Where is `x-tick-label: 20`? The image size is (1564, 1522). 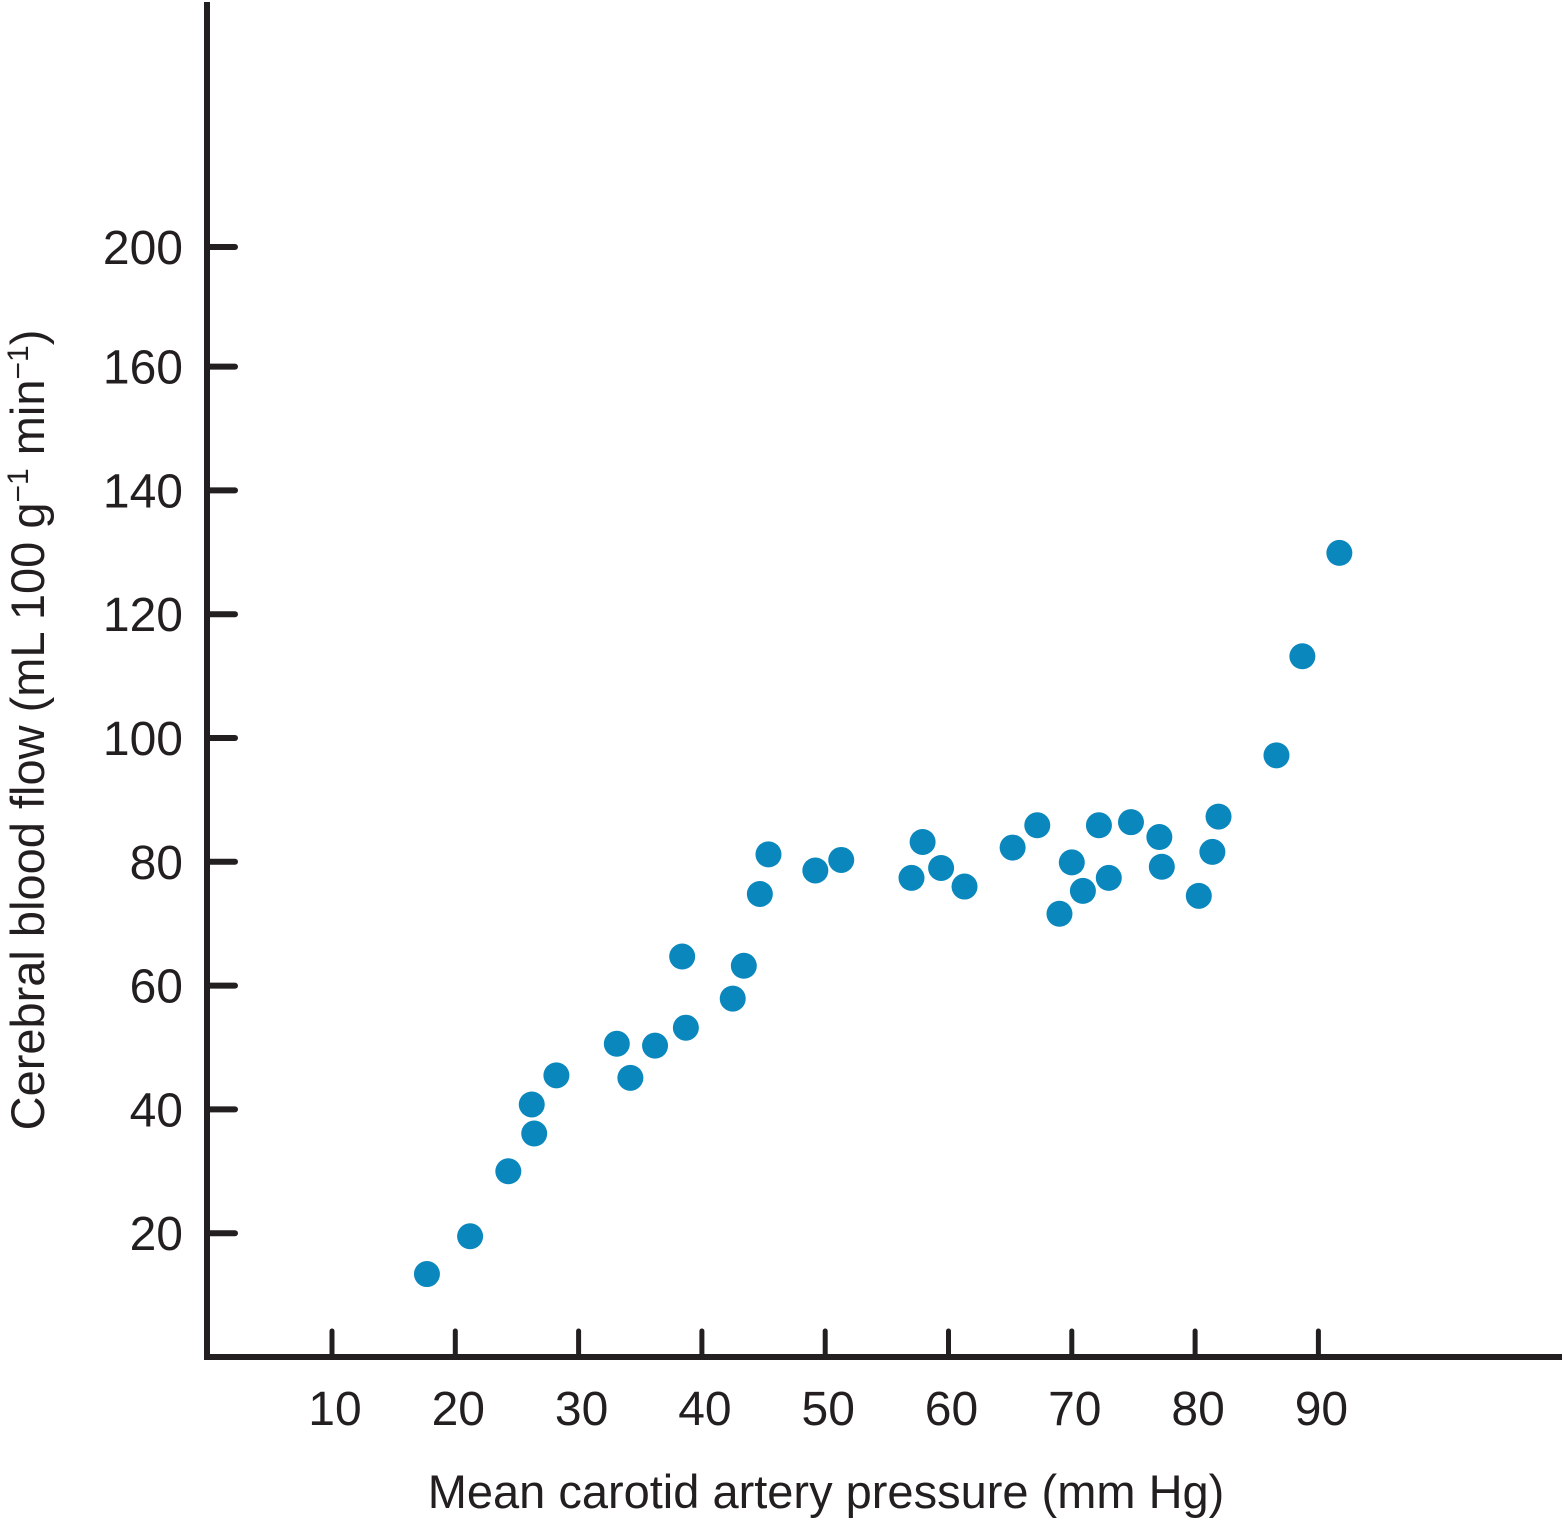
x-tick-label: 20 is located at coordinates (458, 1409).